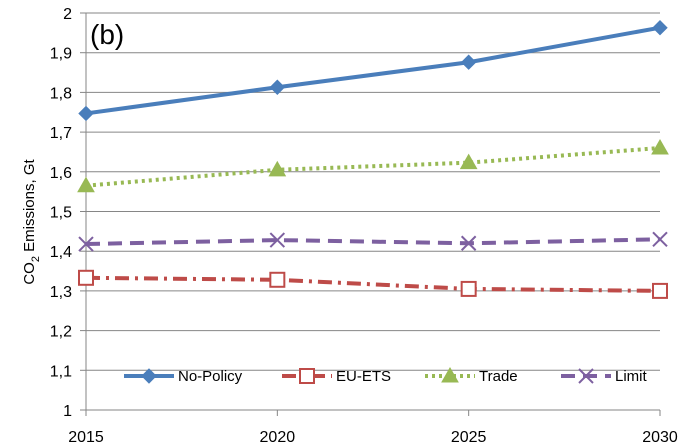 The height and width of the screenshot is (444, 688). What do you see at coordinates (61, 292) in the screenshot?
I see `y-tick-label: 1,3` at bounding box center [61, 292].